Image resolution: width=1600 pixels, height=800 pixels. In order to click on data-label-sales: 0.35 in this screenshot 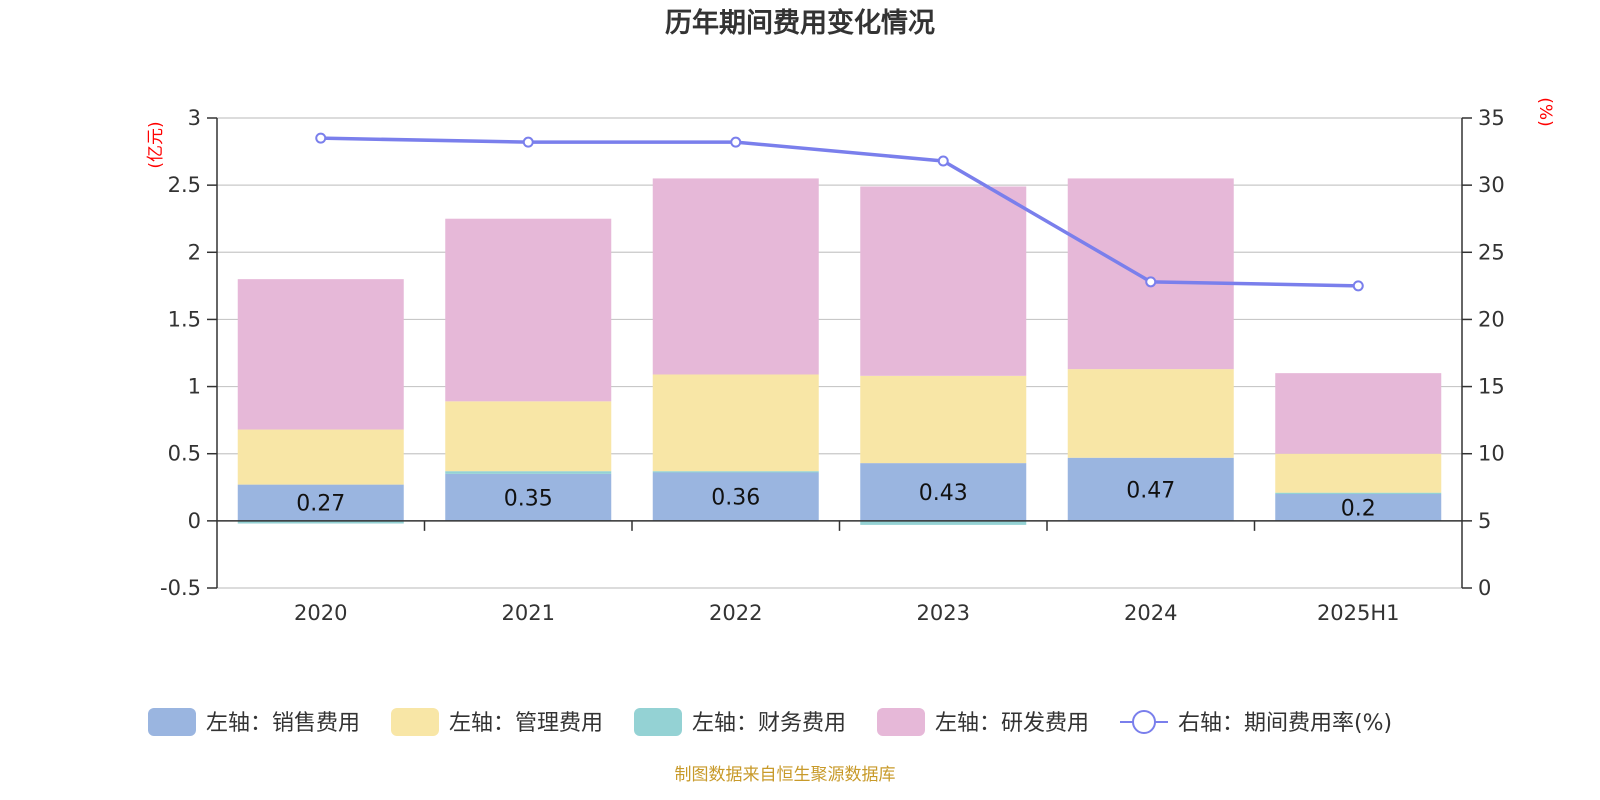, I will do `click(528, 498)`.